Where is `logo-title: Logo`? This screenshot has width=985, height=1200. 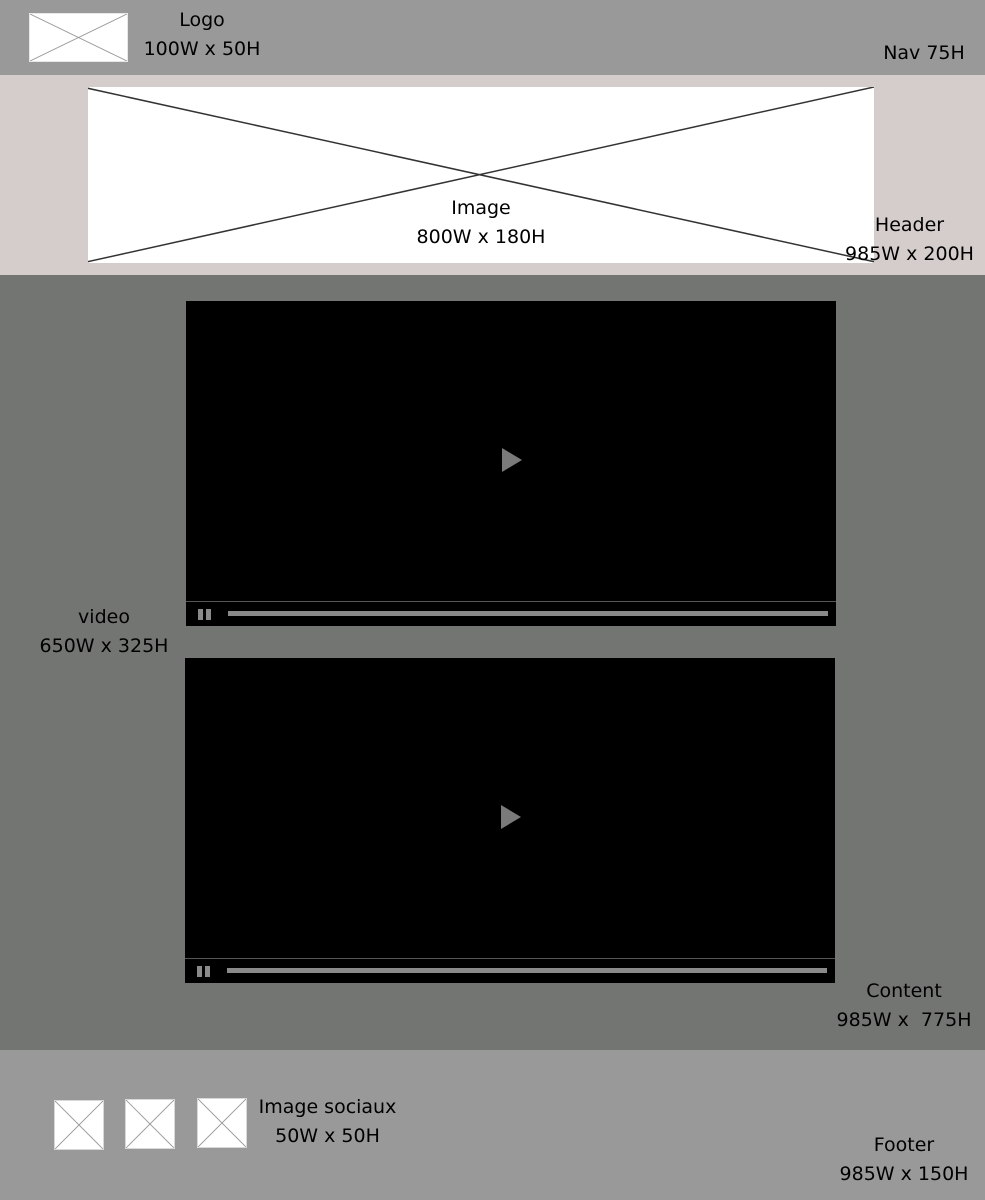
logo-title: Logo is located at coordinates (202, 20).